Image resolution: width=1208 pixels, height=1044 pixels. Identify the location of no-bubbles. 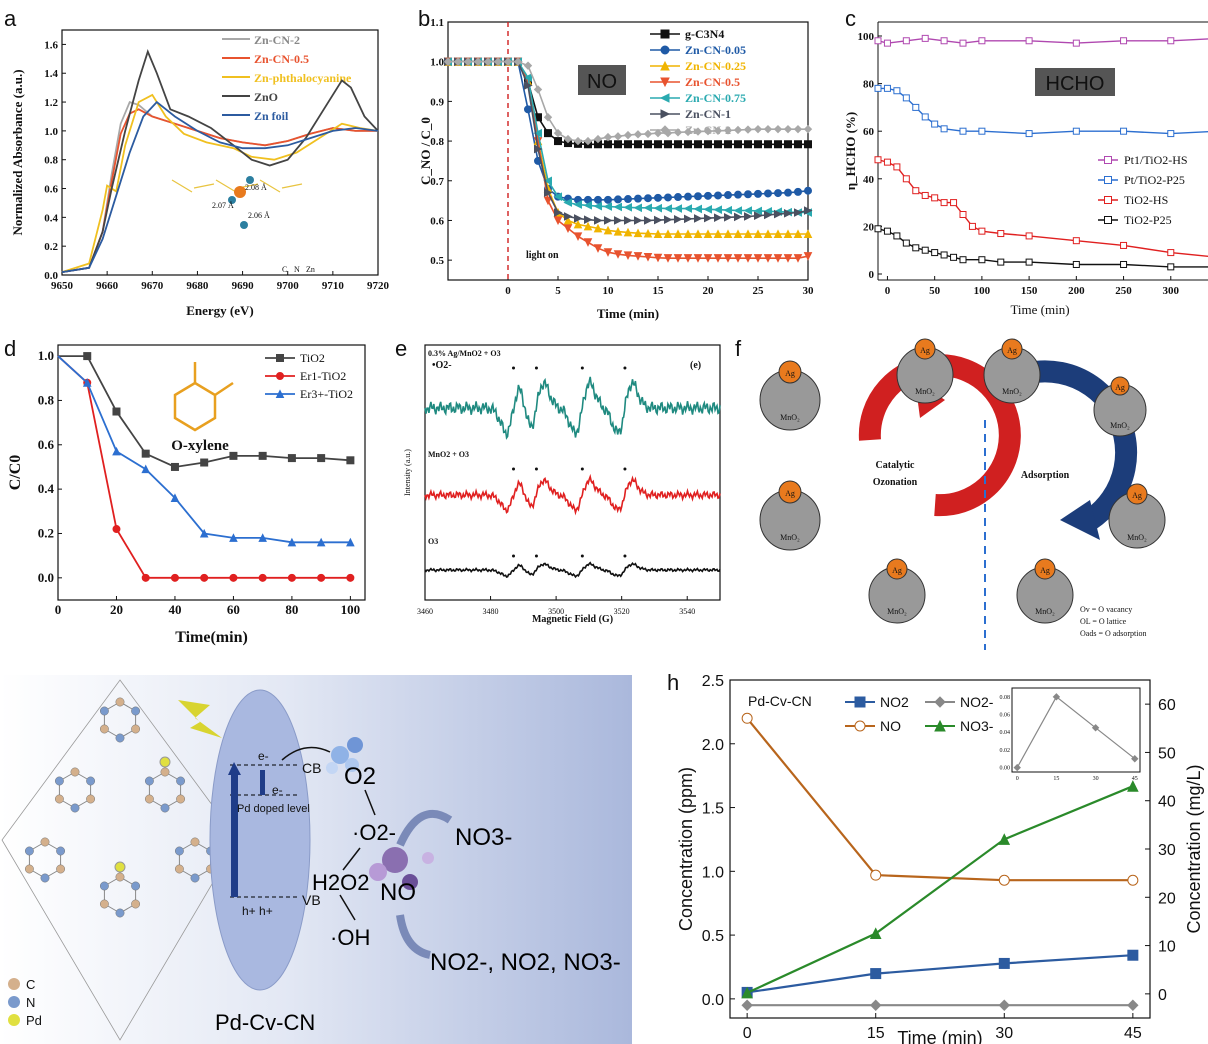
(401, 868).